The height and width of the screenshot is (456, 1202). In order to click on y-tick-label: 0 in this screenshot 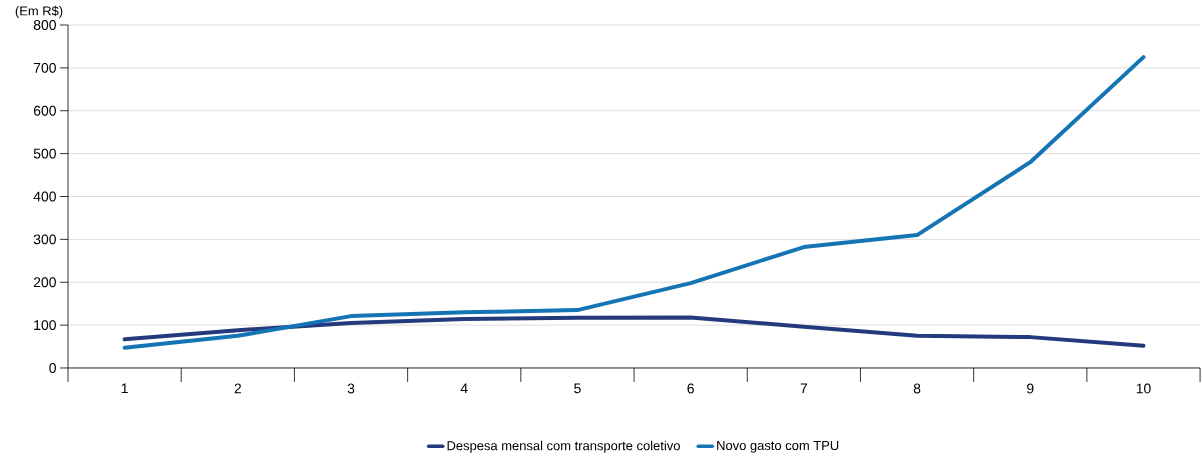, I will do `click(52, 368)`.